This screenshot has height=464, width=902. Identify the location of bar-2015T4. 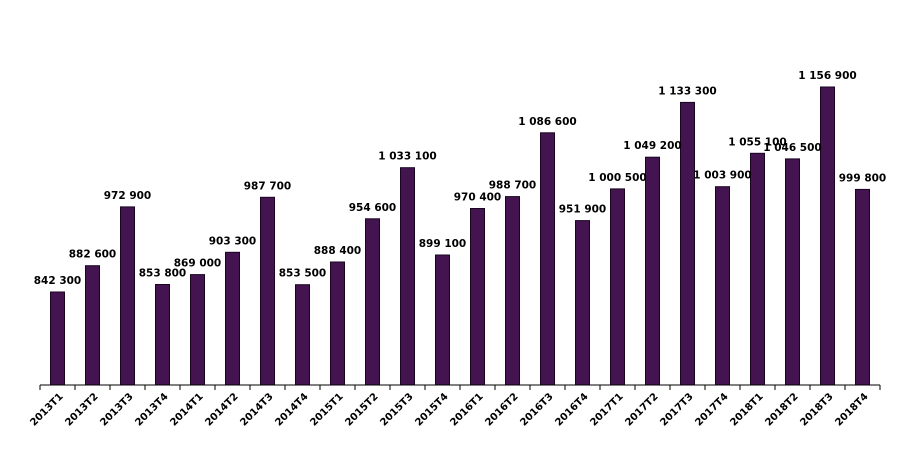
(442, 320).